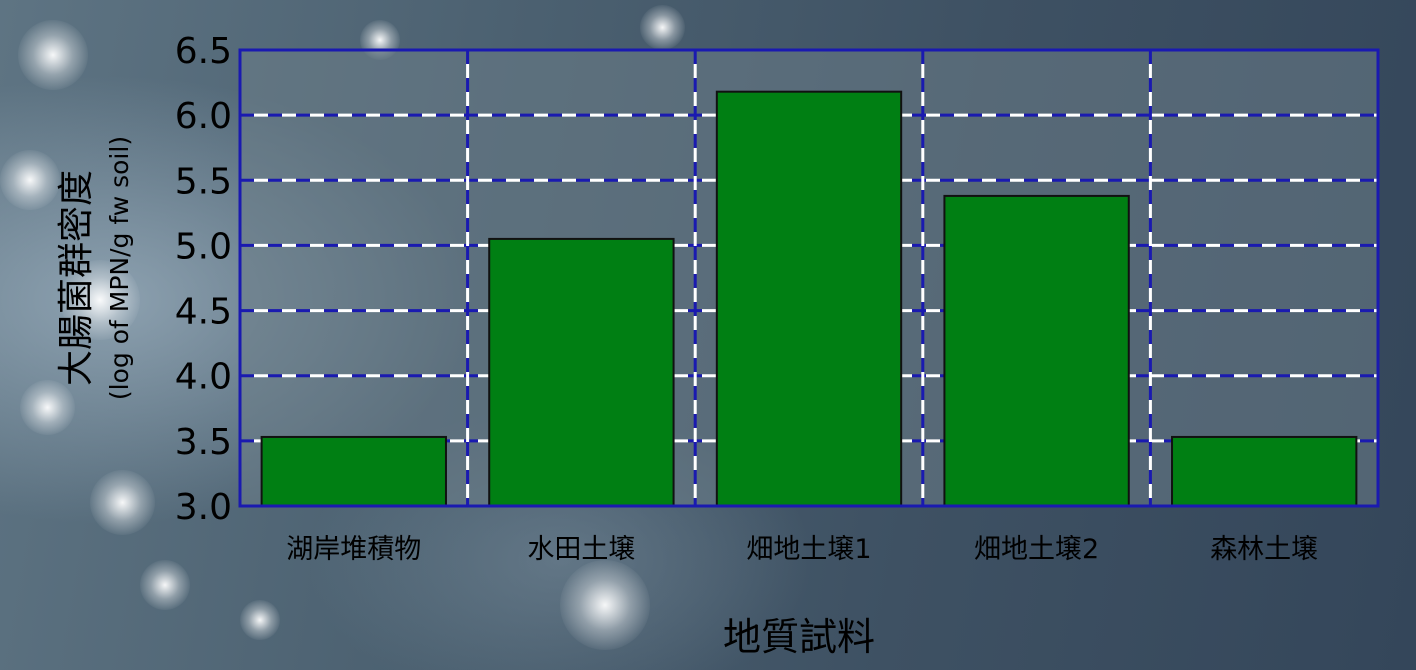 Image resolution: width=1416 pixels, height=670 pixels. I want to click on y-axis-title: 大腸菌群密度, so click(76, 278).